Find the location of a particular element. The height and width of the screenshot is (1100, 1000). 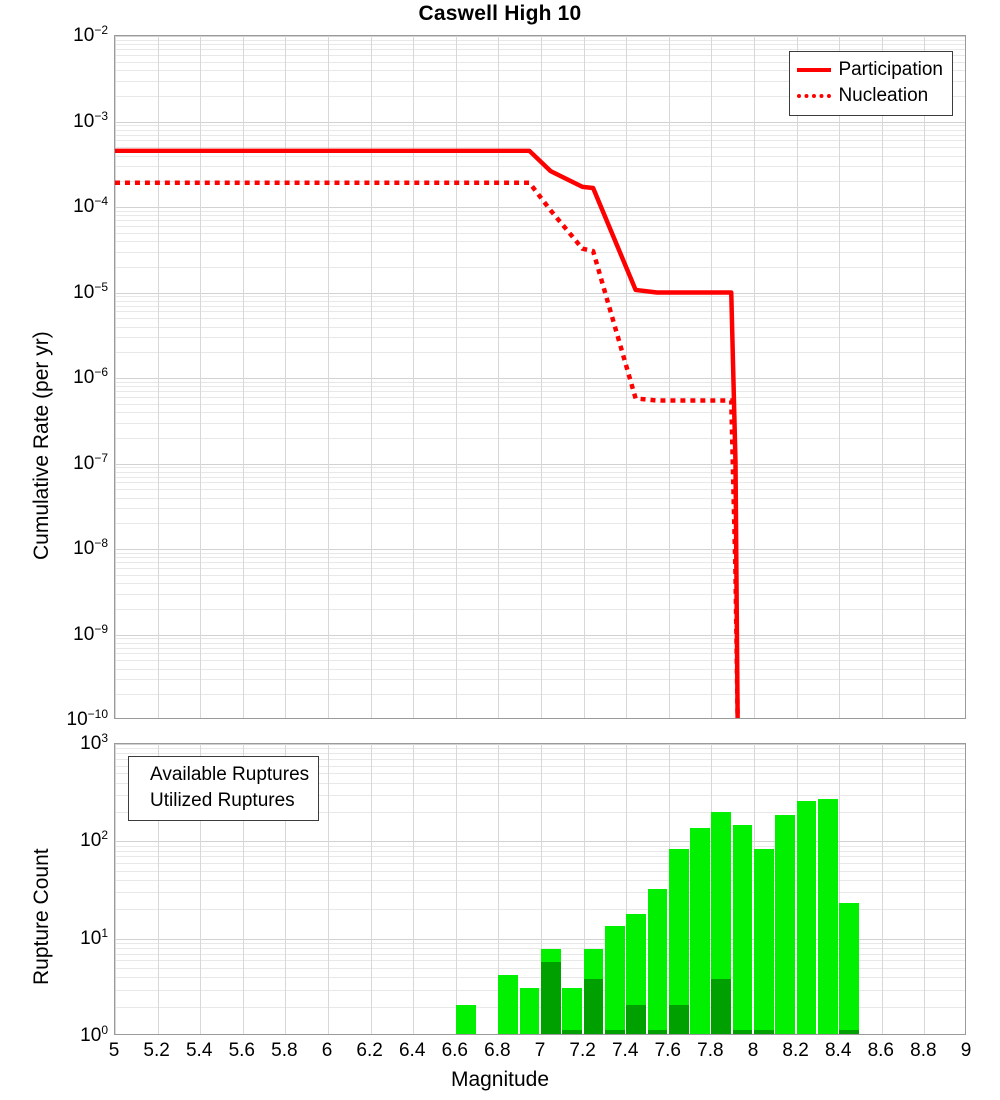

y-tick-top: 10⁻⁴ is located at coordinates (90, 205).